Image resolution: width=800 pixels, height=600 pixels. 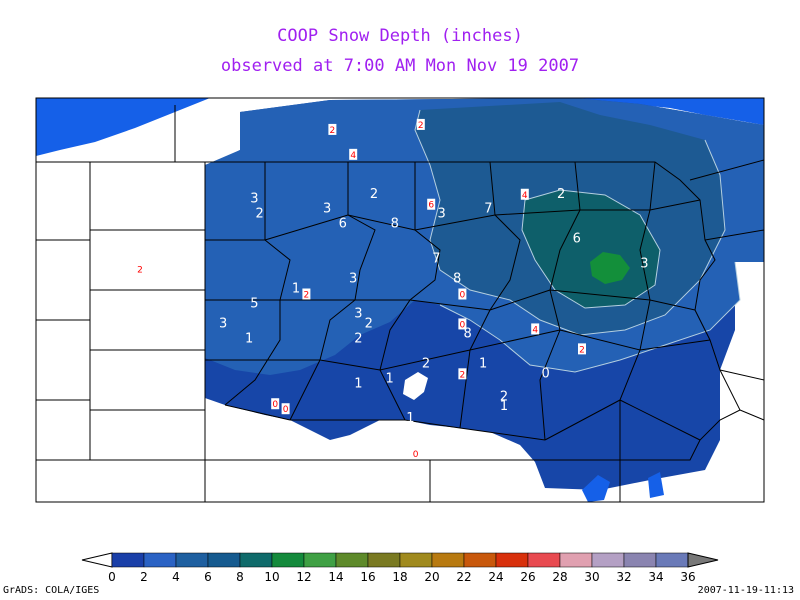 I want to click on contour-label-0: 2, so click(x=332, y=129).